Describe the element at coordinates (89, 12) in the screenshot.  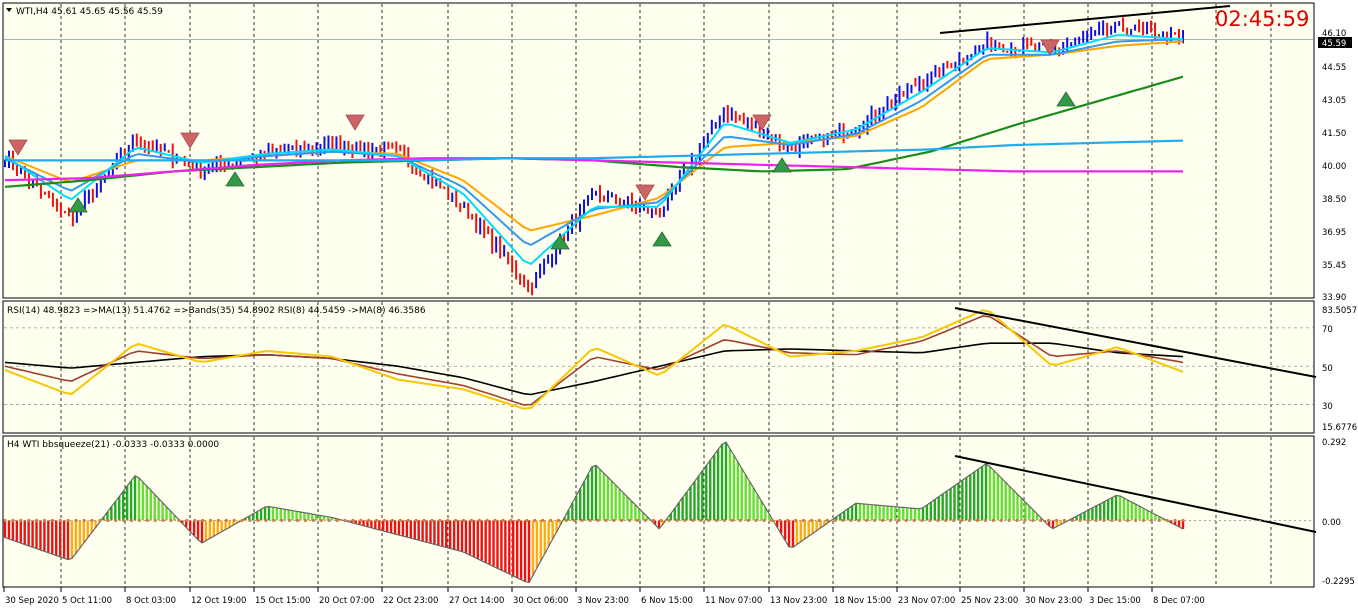
I see `price-header: WTI,H4 45.61 45.65 45.56 45.59` at that location.